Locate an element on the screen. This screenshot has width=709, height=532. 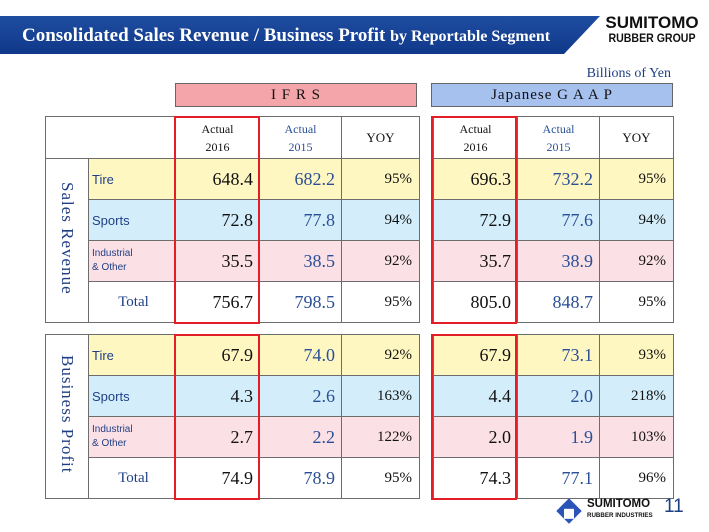
value-cell: 77.1 is located at coordinates (558, 478).